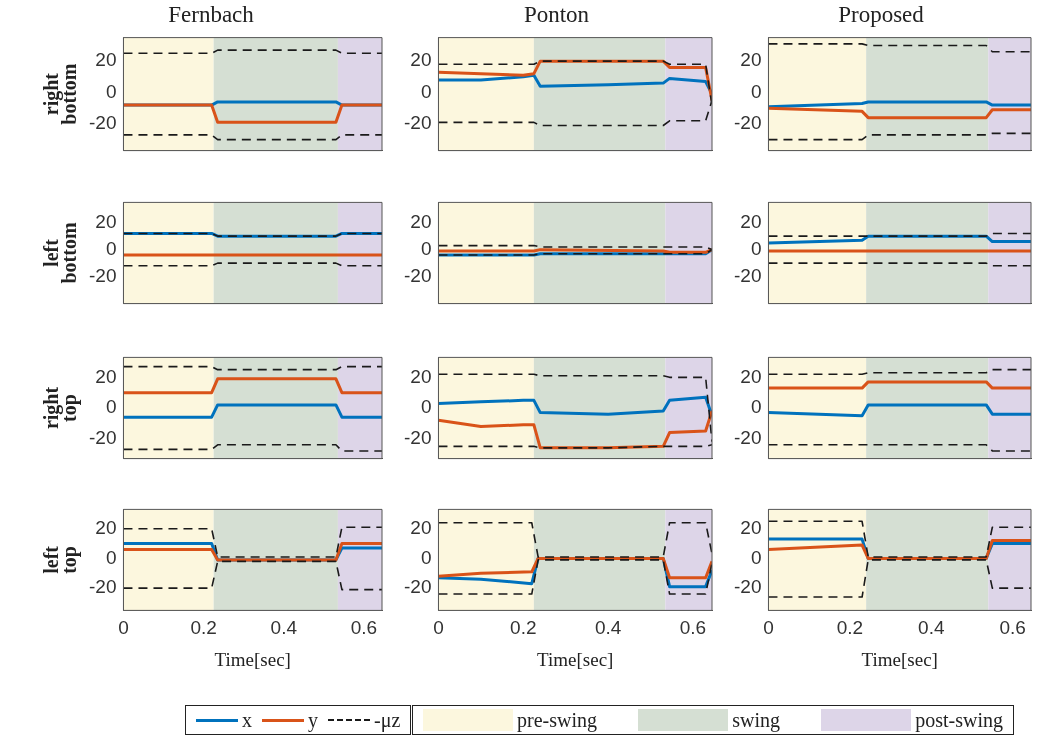 This screenshot has height=748, width=1039. I want to click on y-axis-title: left bottom, so click(60, 253).